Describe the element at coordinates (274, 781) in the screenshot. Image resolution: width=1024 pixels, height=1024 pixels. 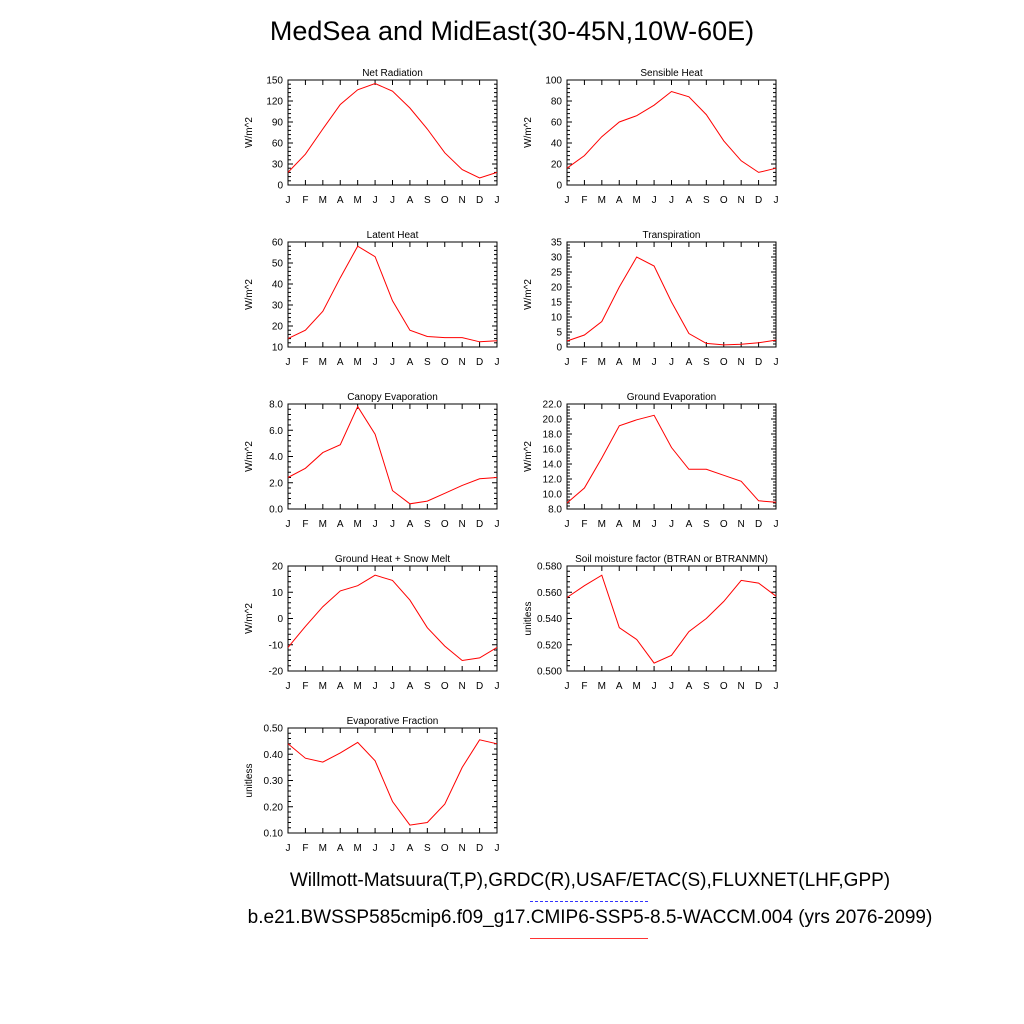
I see `y-tick-label: 0.30` at that location.